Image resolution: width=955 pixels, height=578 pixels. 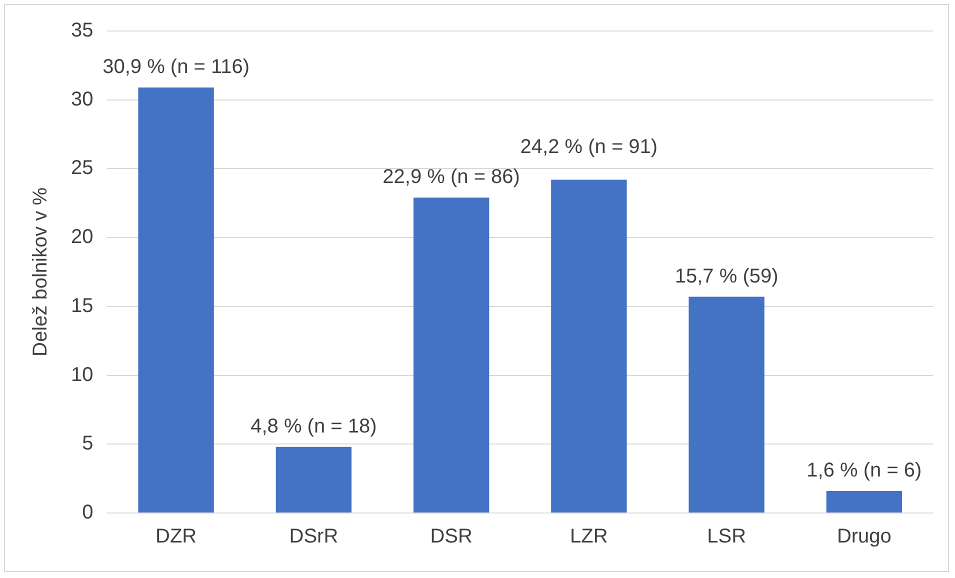 I want to click on y-axis-title: Delež bolnikov v %, so click(x=41, y=271).